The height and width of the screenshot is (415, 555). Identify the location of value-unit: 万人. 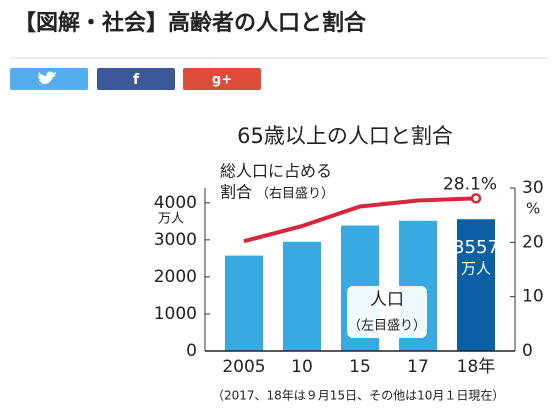
(476, 269).